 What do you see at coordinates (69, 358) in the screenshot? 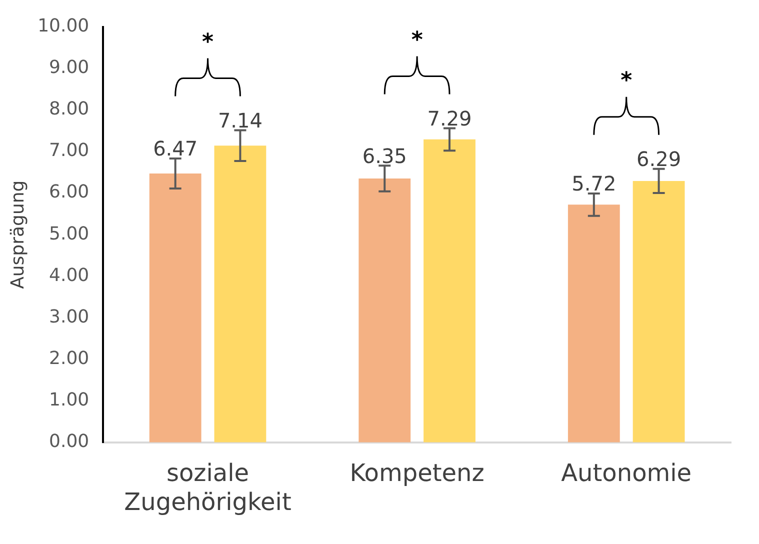
I see `y-tick-label: 2.00` at bounding box center [69, 358].